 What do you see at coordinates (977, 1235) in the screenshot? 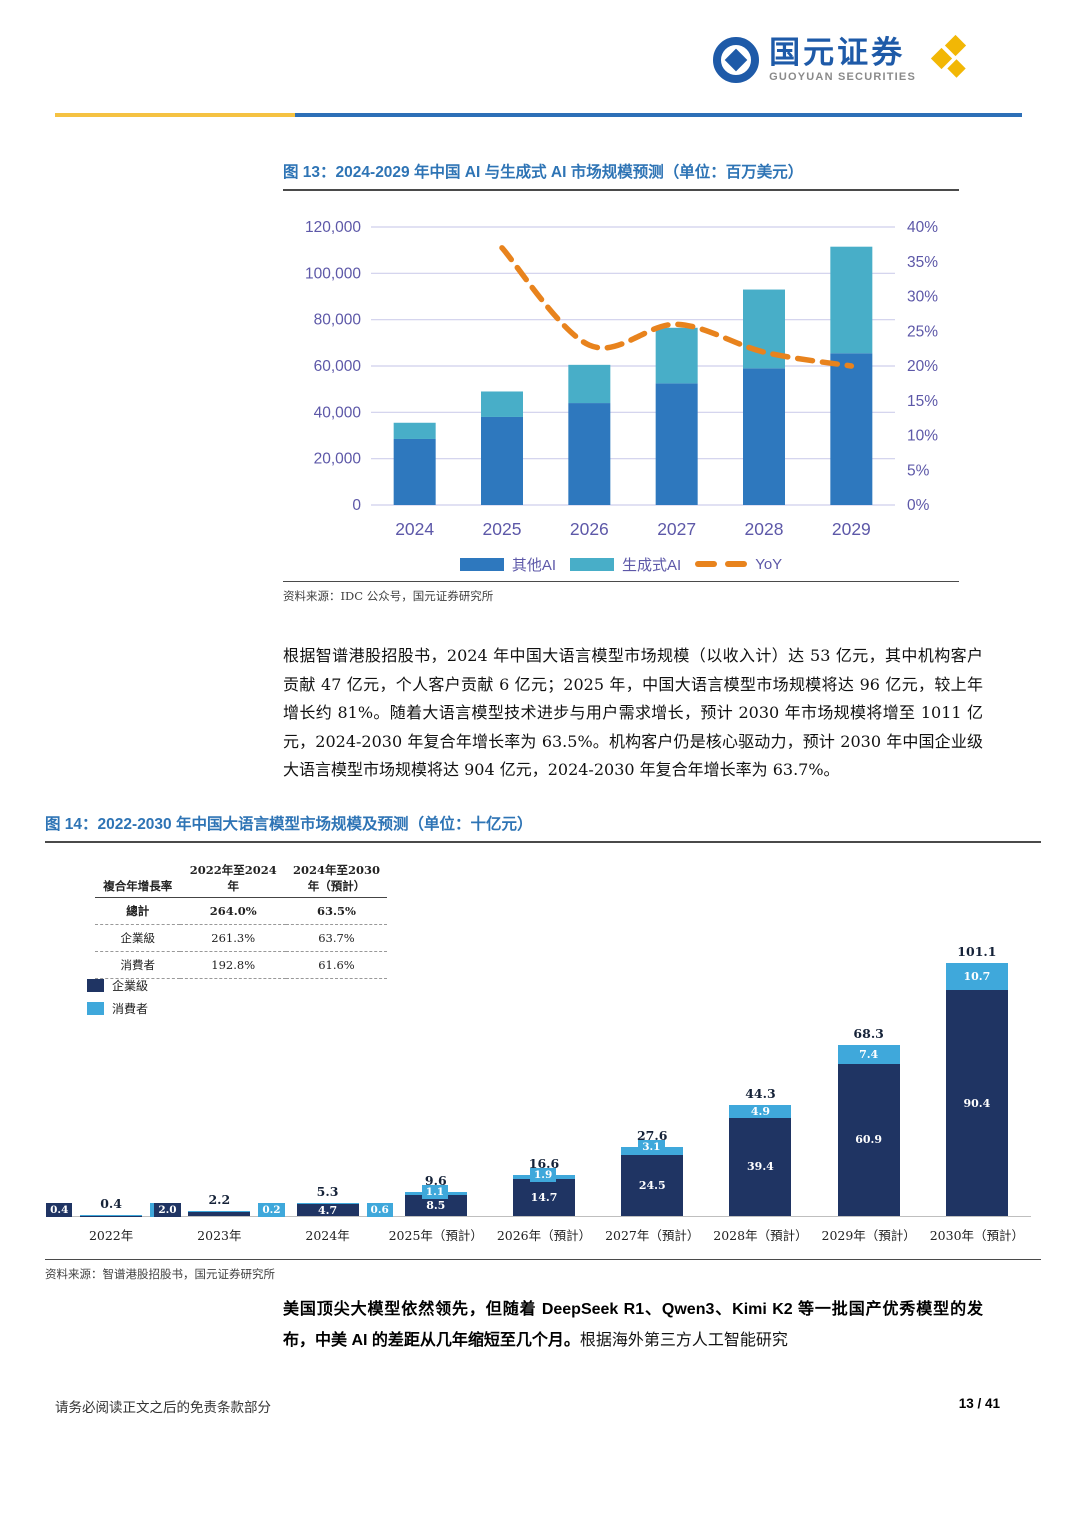
I see `x-axis-label: 2030年（預計）` at bounding box center [977, 1235].